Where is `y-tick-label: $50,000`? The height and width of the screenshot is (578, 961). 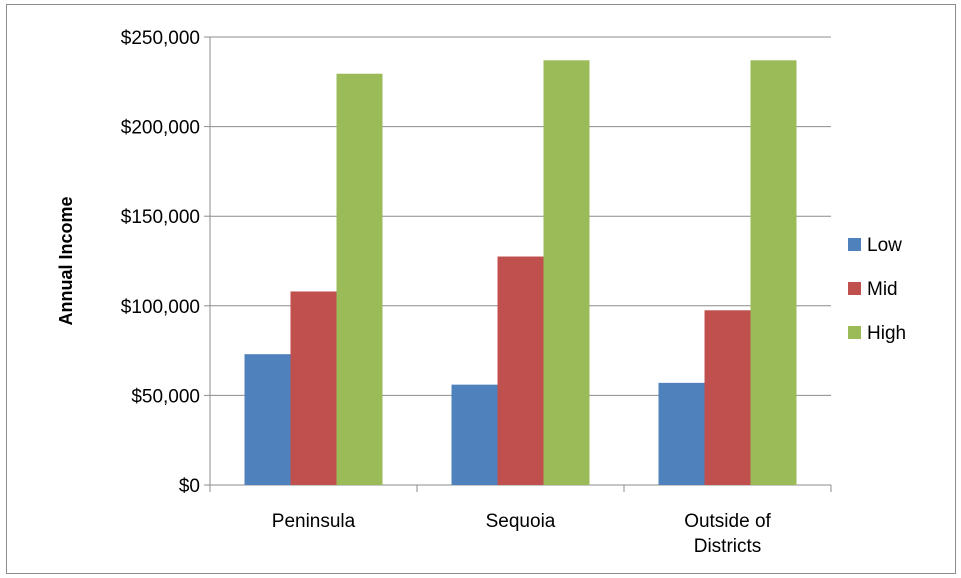 y-tick-label: $50,000 is located at coordinates (165, 396).